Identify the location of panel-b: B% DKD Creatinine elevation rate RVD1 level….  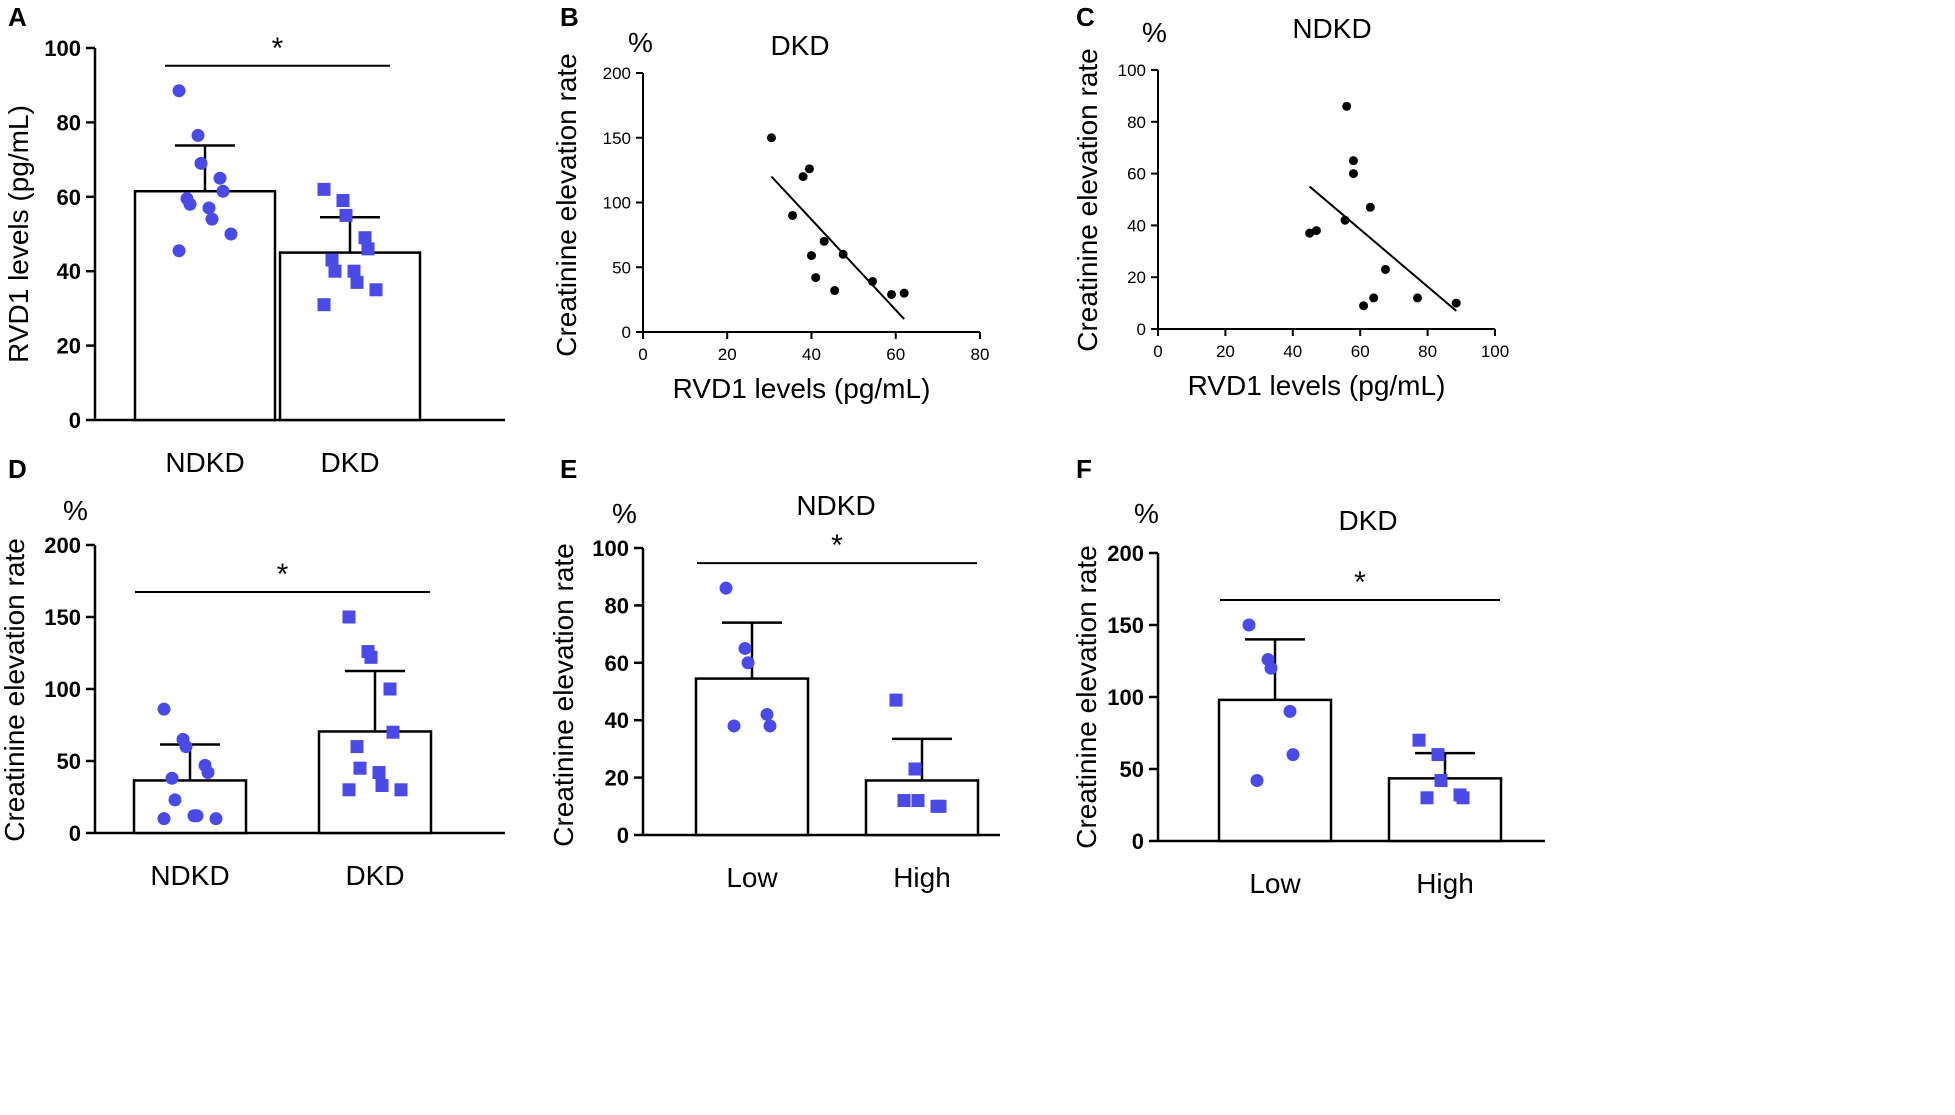
(770, 203).